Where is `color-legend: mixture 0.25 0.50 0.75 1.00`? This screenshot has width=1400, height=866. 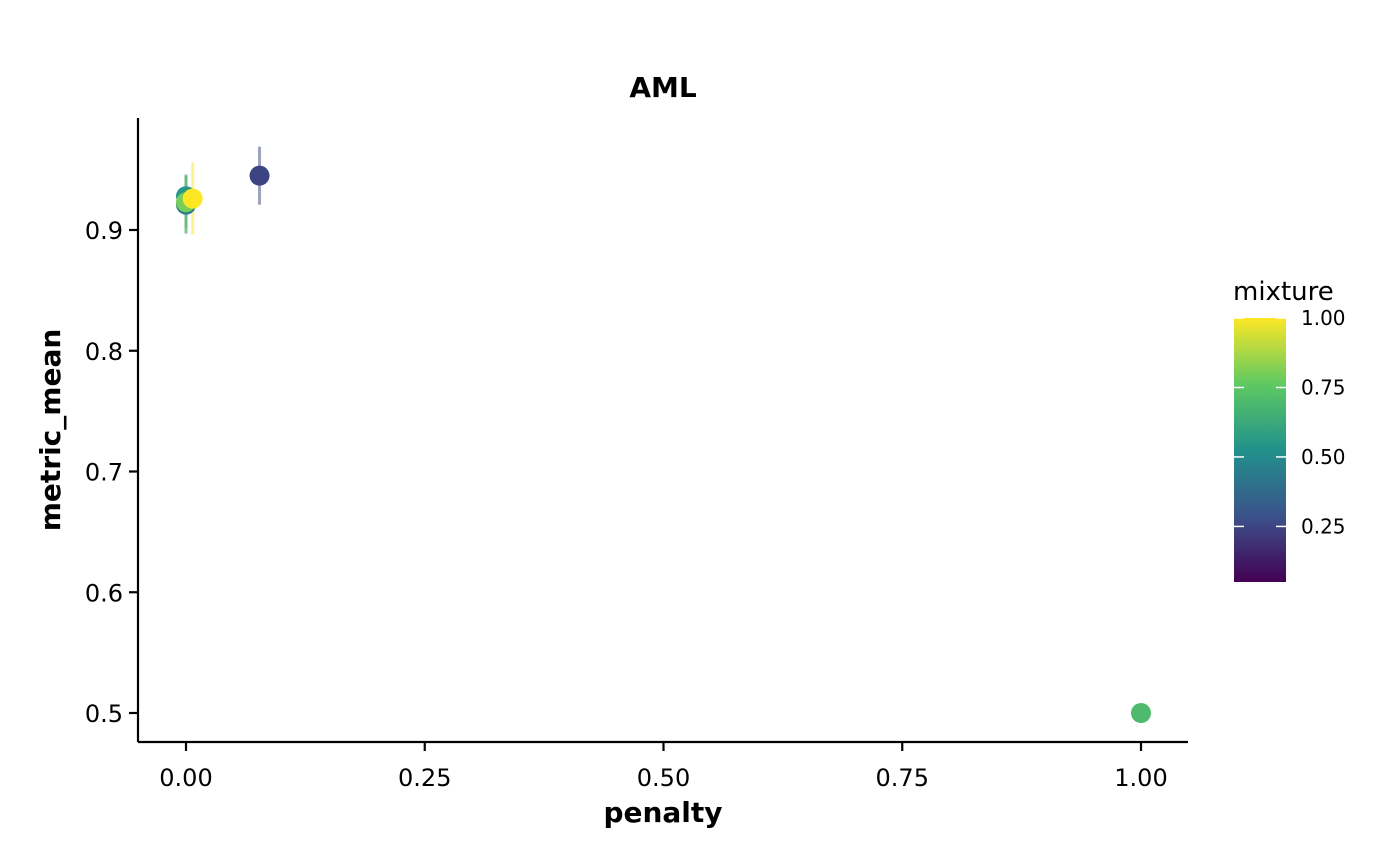 color-legend: mixture 0.25 0.50 0.75 1.00 is located at coordinates (1289, 429).